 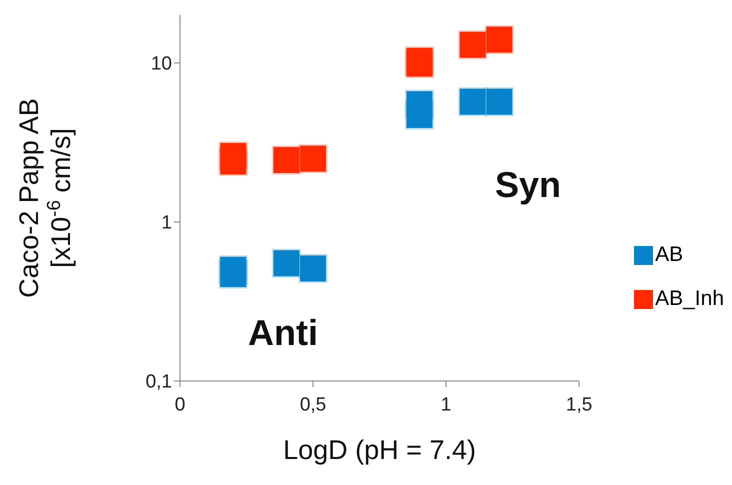 I want to click on annotation: Anti, so click(x=283, y=333).